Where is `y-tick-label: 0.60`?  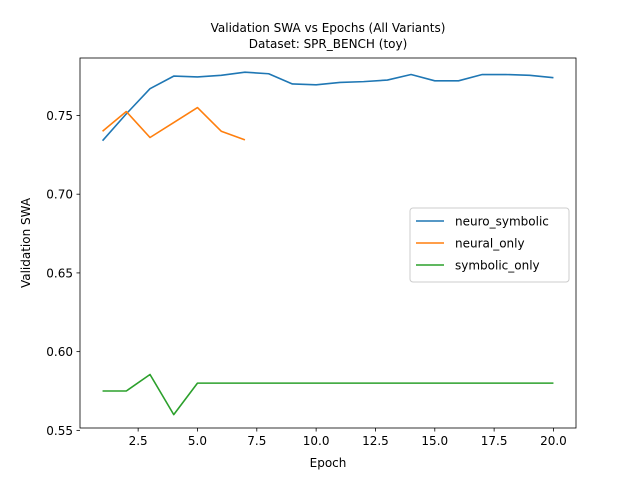 y-tick-label: 0.60 is located at coordinates (59, 352).